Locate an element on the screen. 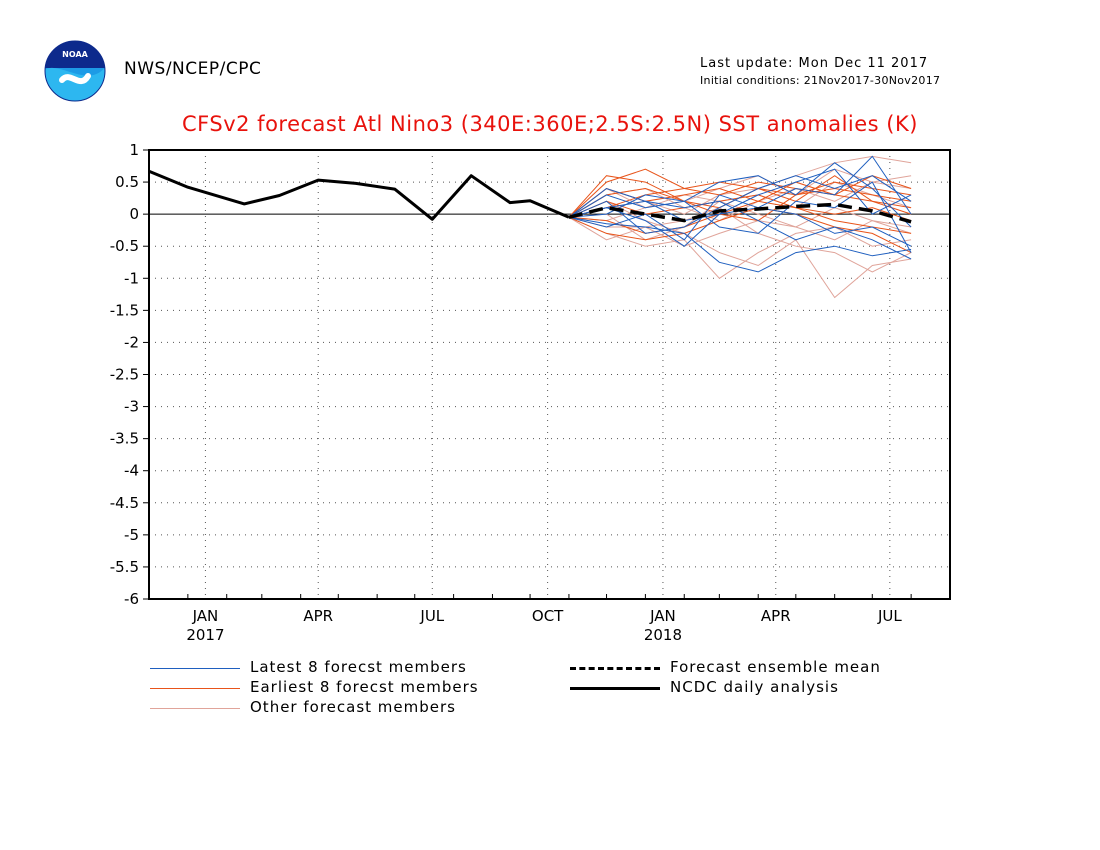 This screenshot has height=850, width=1100. y-tick-label: -4.5 is located at coordinates (124, 503).